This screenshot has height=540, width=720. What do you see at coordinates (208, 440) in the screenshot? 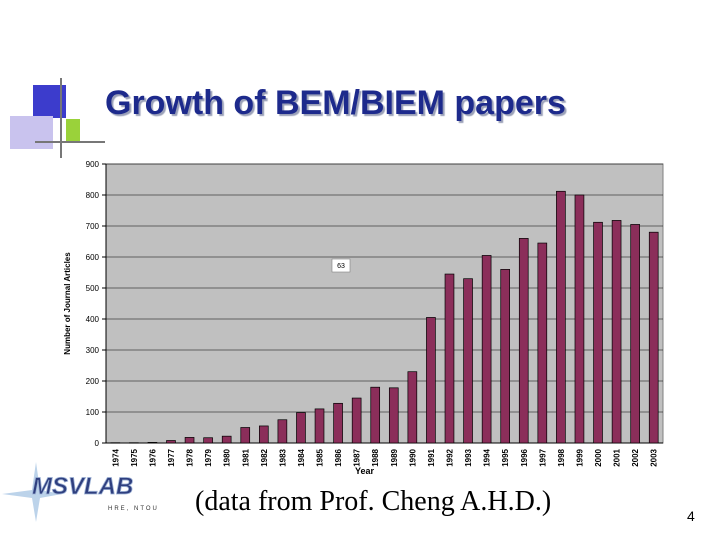
I see `bar-1979` at bounding box center [208, 440].